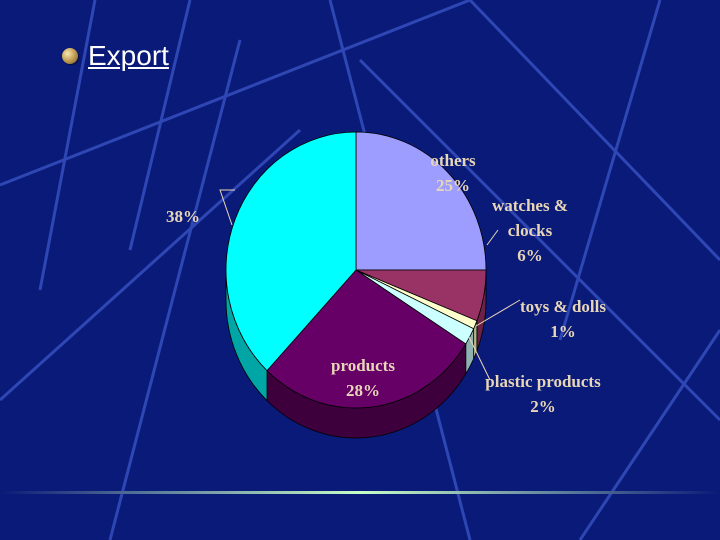 This screenshot has height=540, width=720. Describe the element at coordinates (453, 173) in the screenshot. I see `slice-label: others 25%` at that location.